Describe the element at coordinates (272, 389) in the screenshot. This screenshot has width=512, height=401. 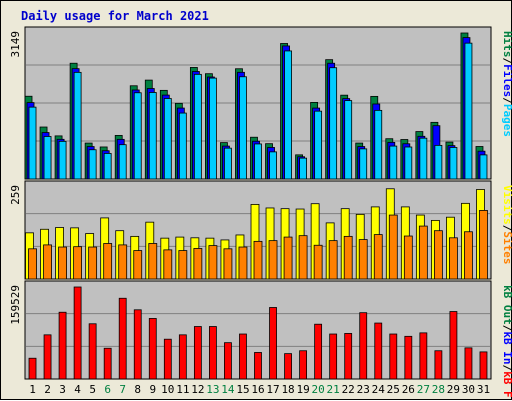
I see `x-tick-label-day-17: 17` at that location.